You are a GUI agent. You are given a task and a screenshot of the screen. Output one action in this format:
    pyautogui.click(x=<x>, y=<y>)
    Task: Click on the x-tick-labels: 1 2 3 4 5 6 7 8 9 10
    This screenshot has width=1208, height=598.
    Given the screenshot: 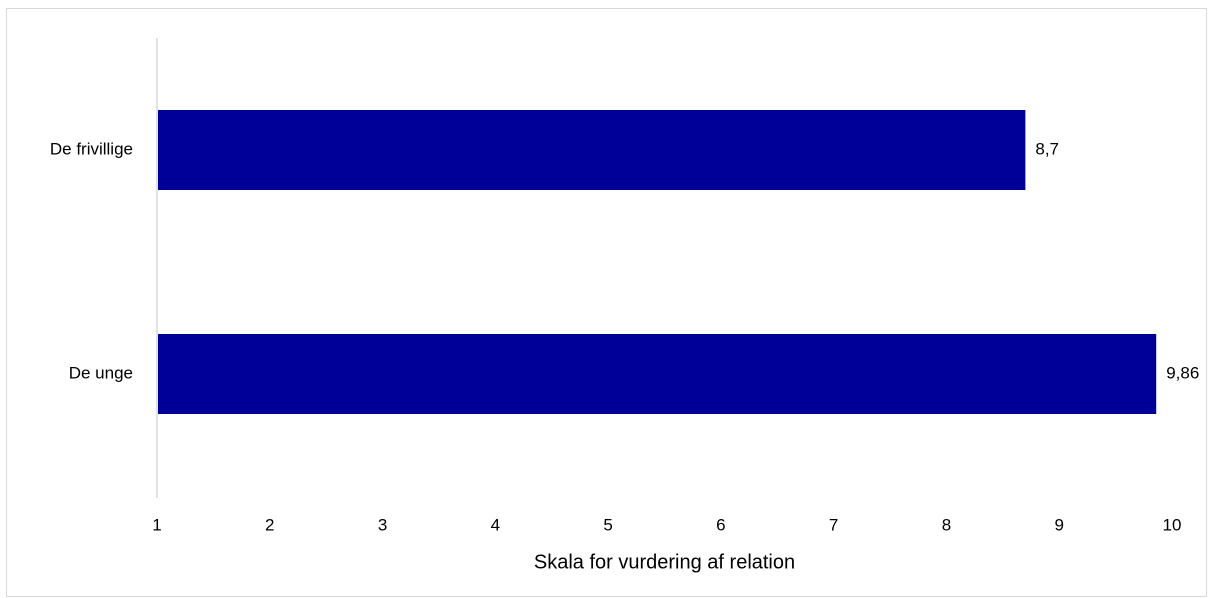 What is the action you would take?
    pyautogui.click(x=666, y=524)
    